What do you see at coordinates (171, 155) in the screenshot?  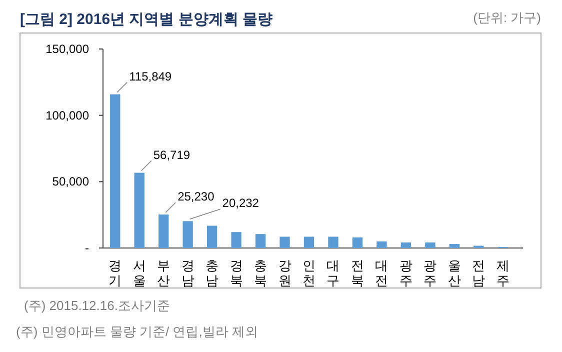 I see `data-label: 56,719` at bounding box center [171, 155].